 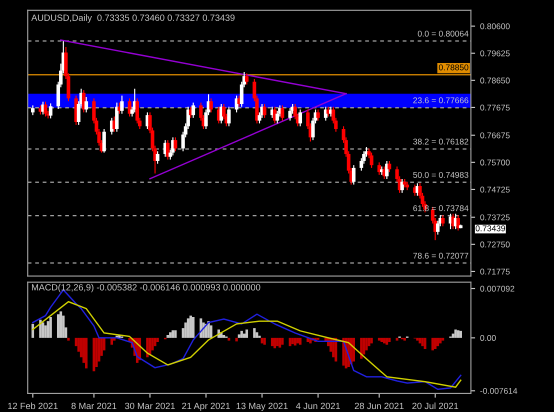 I want to click on text: 0.73439, so click(x=491, y=228).